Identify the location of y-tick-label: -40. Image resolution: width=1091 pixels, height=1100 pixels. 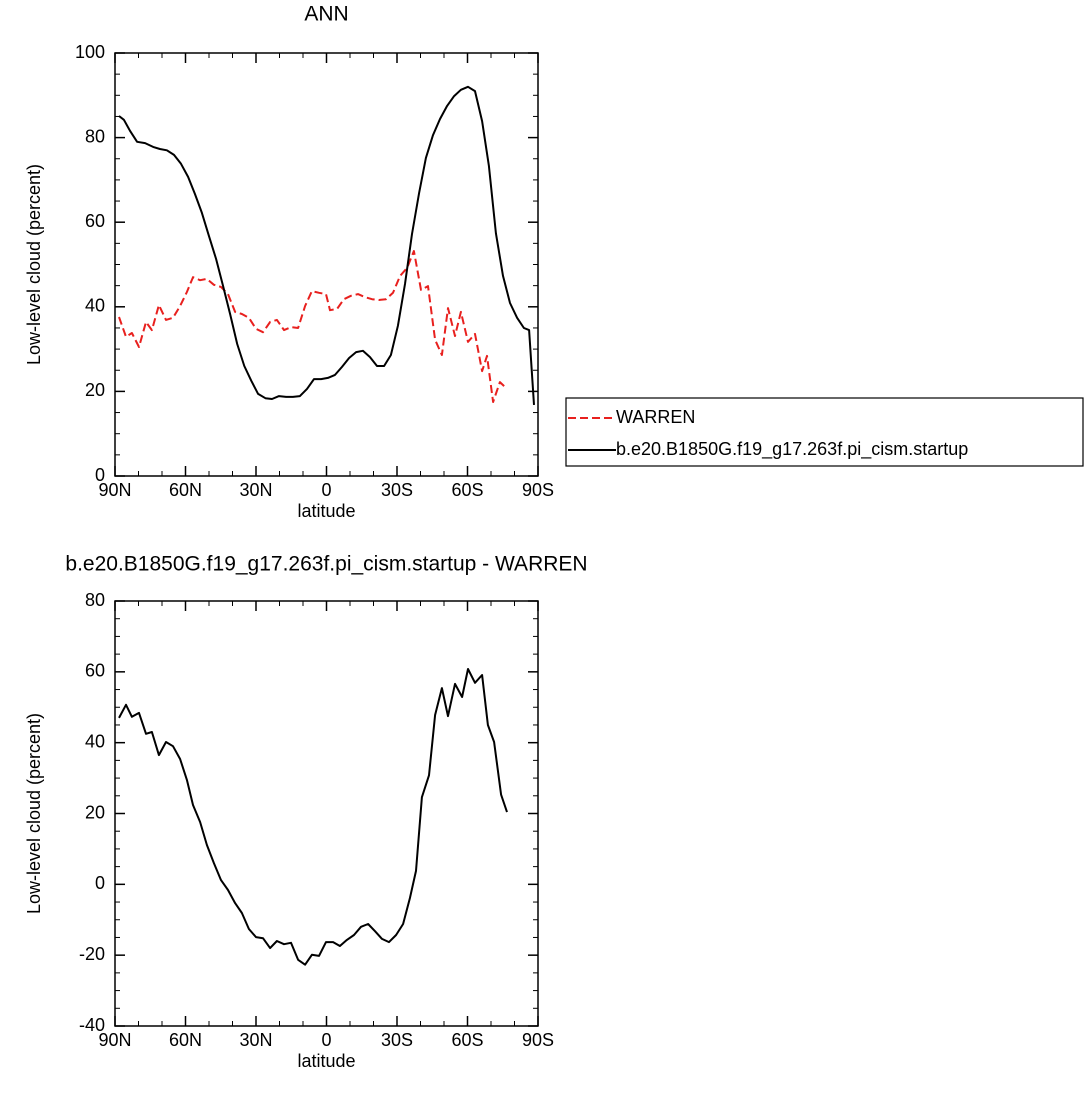
(92, 1025).